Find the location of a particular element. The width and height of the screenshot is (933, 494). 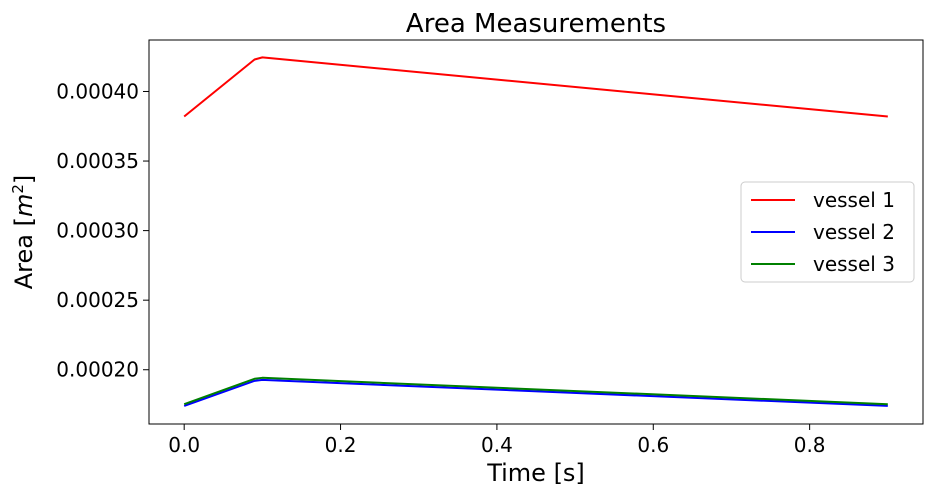

chart-title: Area Measurements is located at coordinates (536, 24).